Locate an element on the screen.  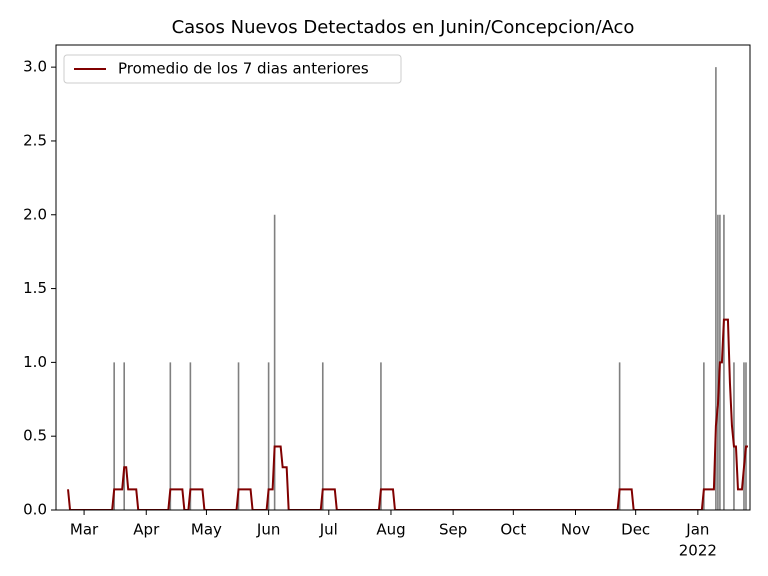
y-tick-label: 0.5 is located at coordinates (35, 436).